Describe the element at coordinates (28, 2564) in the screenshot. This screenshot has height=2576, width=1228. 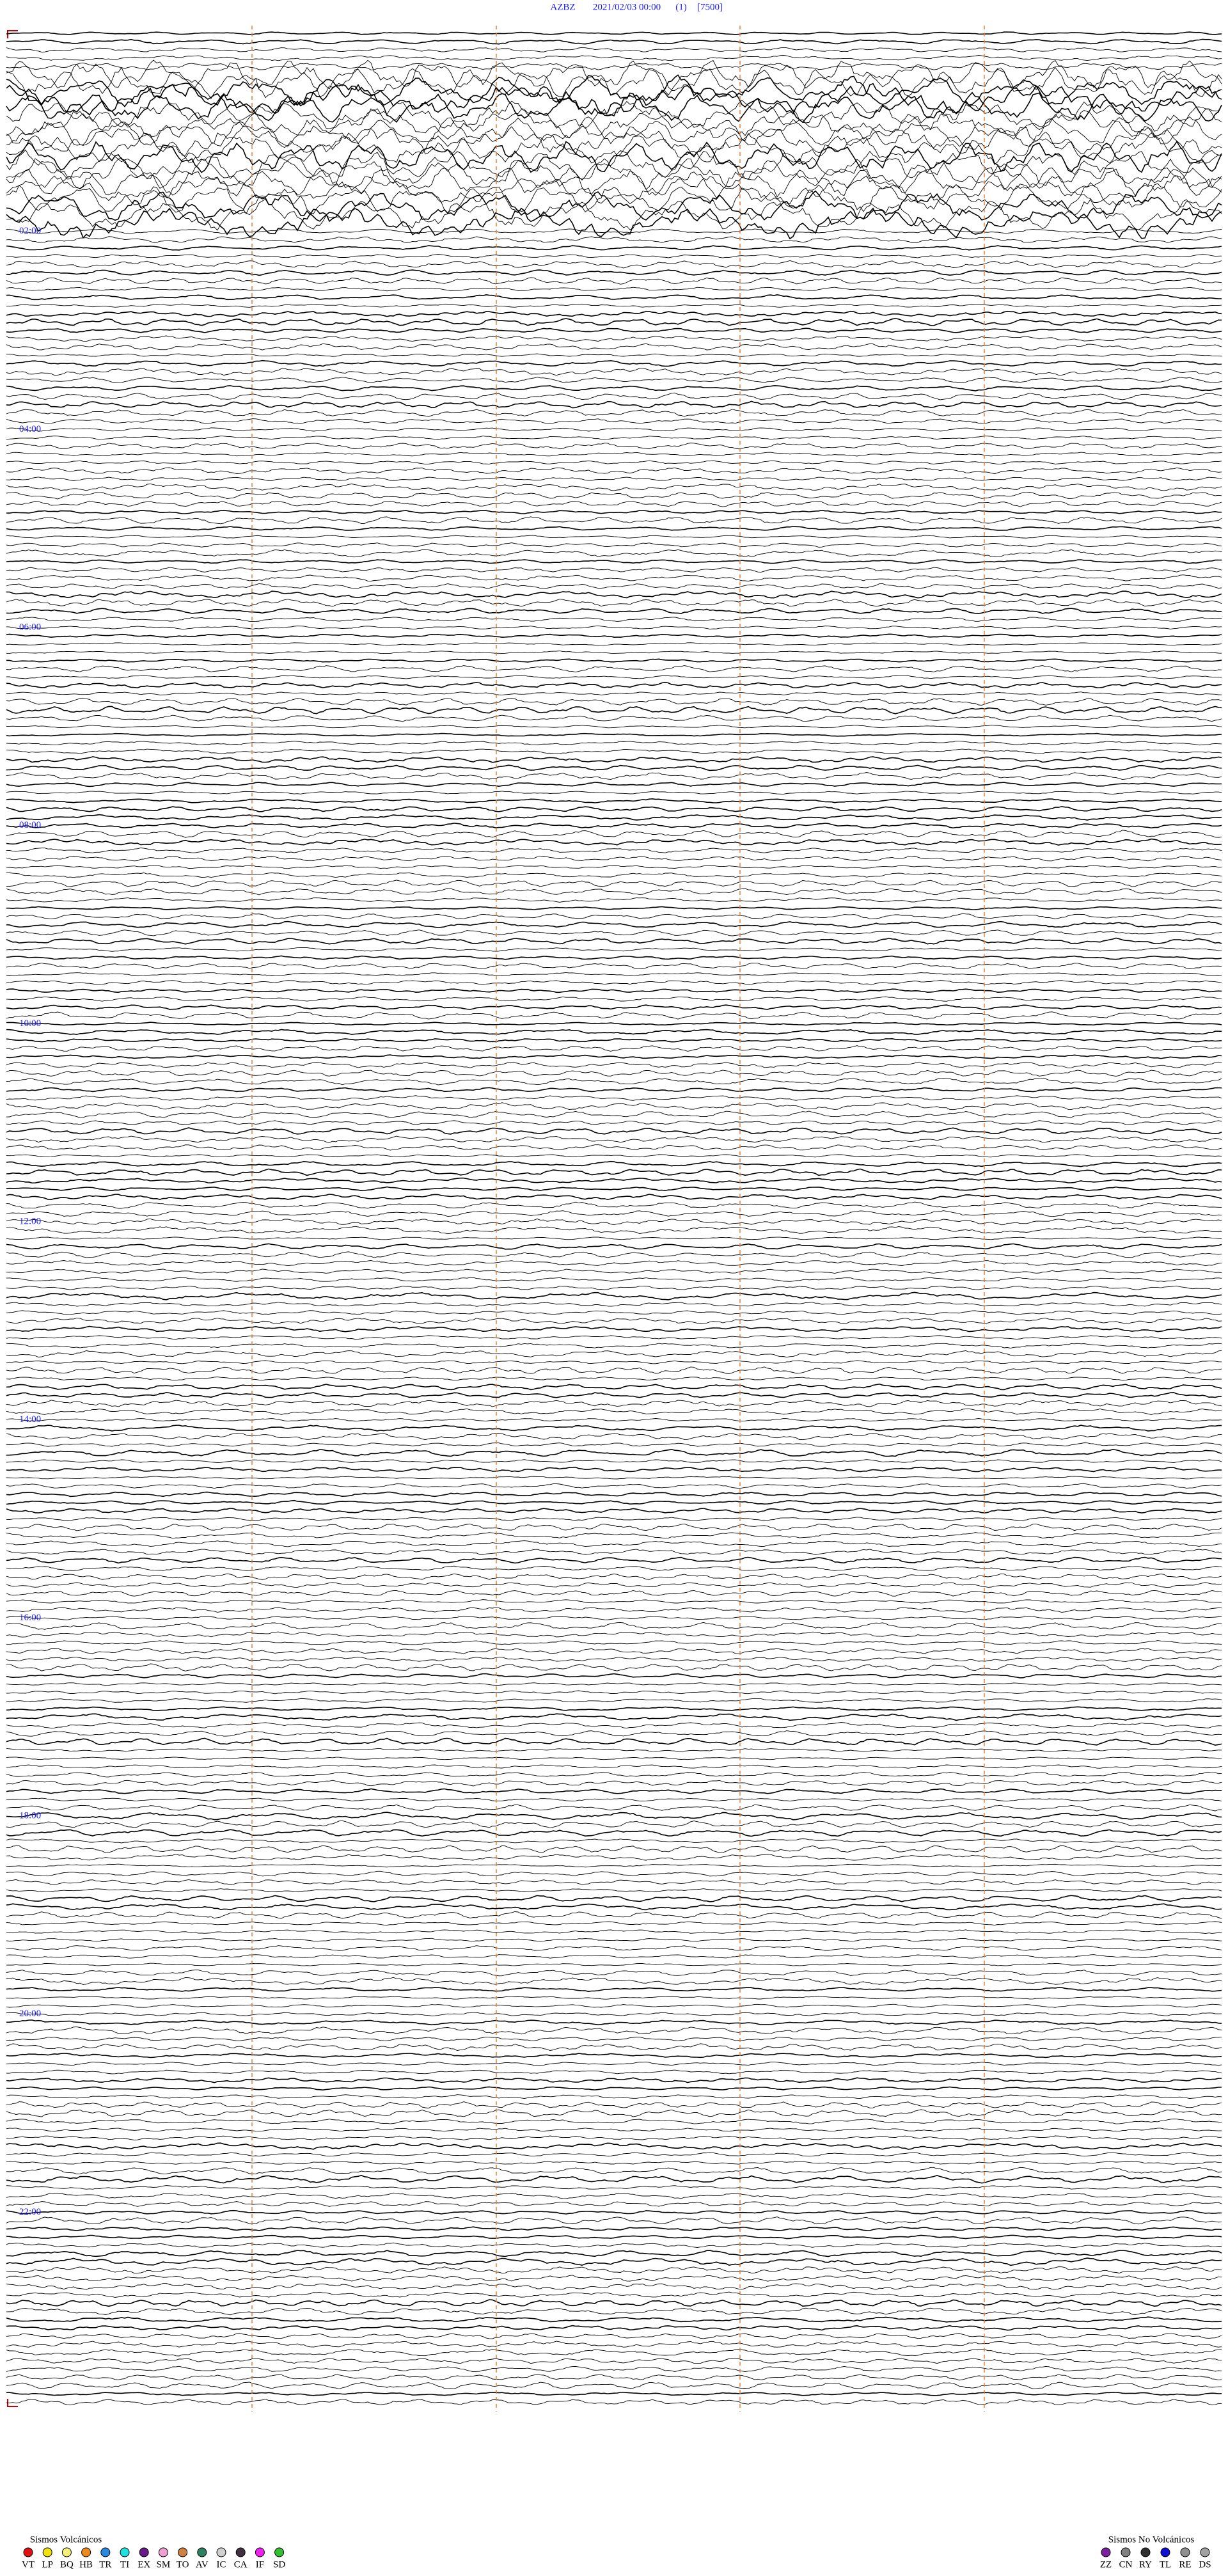
I see `legend-code: VT` at that location.